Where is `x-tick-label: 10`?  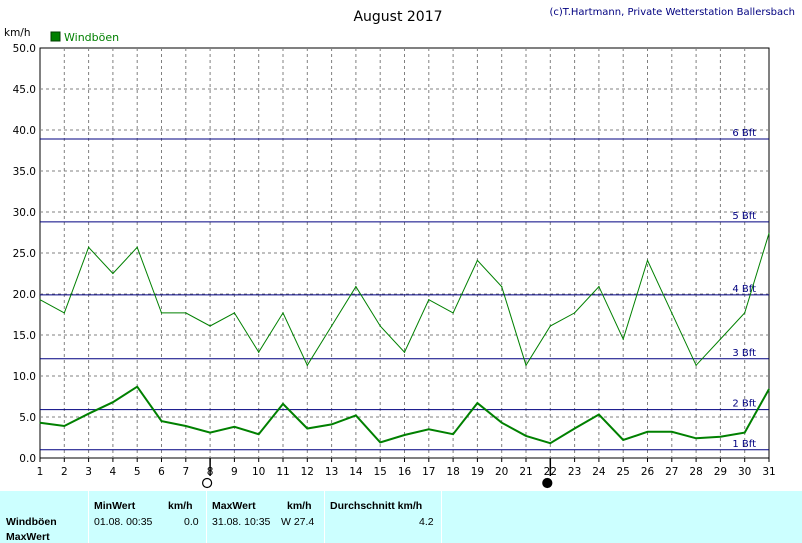 x-tick-label: 10 is located at coordinates (258, 472).